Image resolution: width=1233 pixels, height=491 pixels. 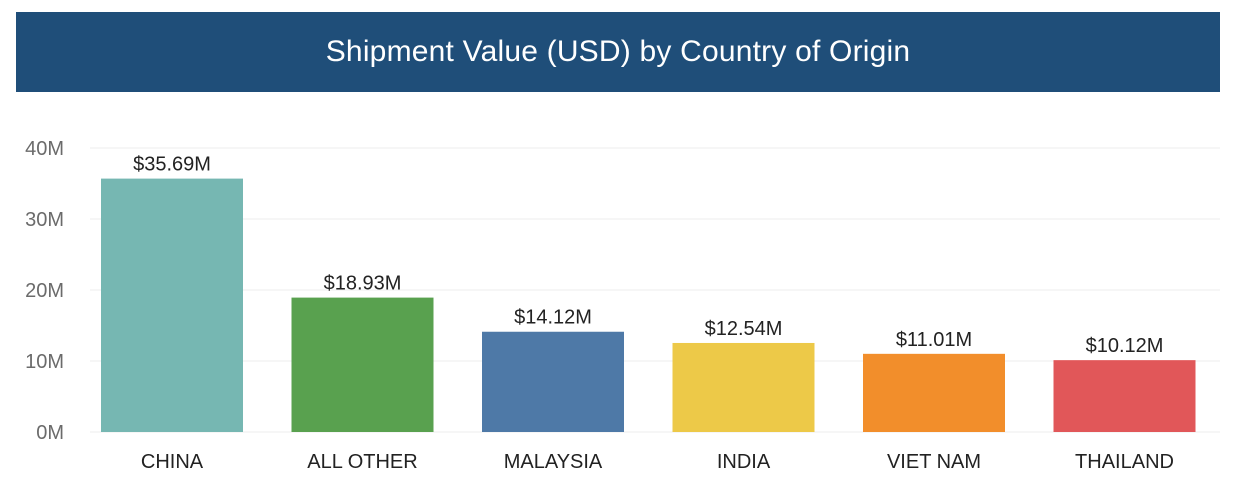 What do you see at coordinates (934, 340) in the screenshot?
I see `data-label: $11.01M` at bounding box center [934, 340].